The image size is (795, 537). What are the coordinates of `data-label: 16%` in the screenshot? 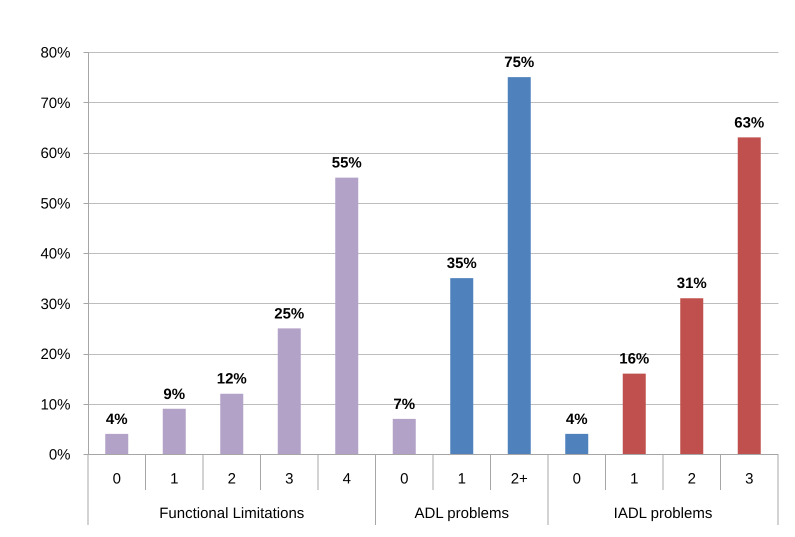 It's located at (634, 359).